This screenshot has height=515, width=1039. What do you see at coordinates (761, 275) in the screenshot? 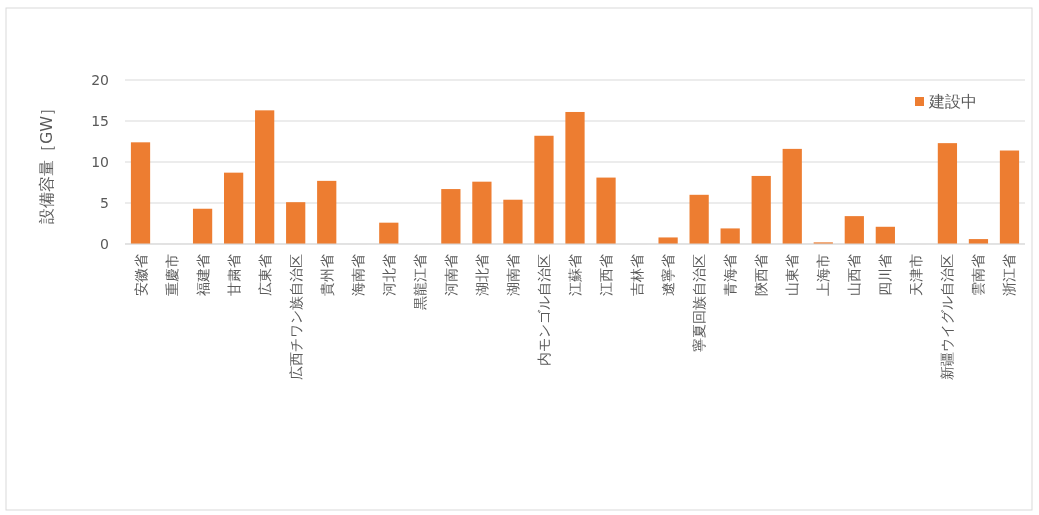
I see `x-tick-label: 陝西省` at bounding box center [761, 275].